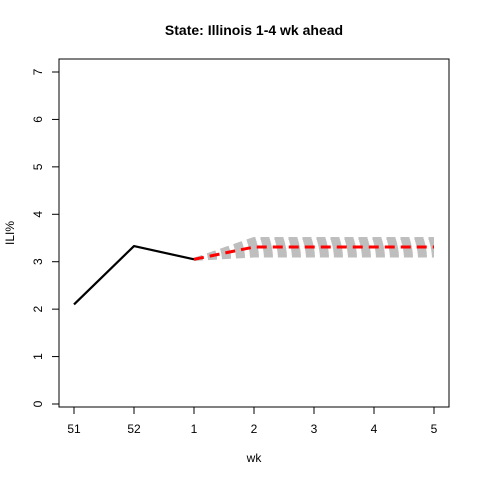 This screenshot has height=480, width=480. What do you see at coordinates (434, 429) in the screenshot?
I see `x-tick-label: 5` at bounding box center [434, 429].